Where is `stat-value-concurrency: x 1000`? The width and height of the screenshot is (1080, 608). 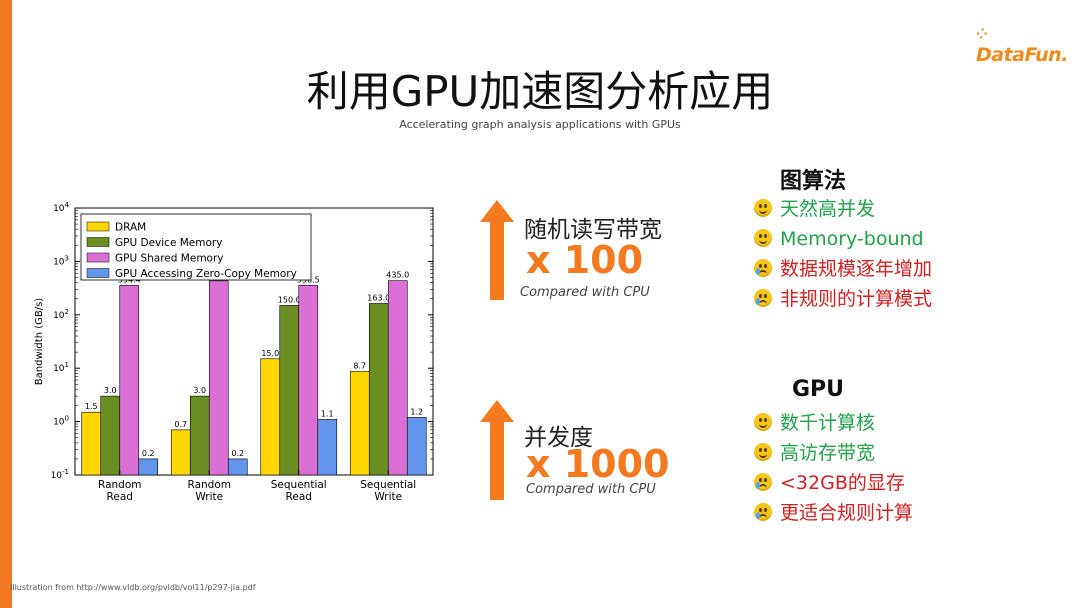
stat-value-concurrency: x 1000 is located at coordinates (598, 464).